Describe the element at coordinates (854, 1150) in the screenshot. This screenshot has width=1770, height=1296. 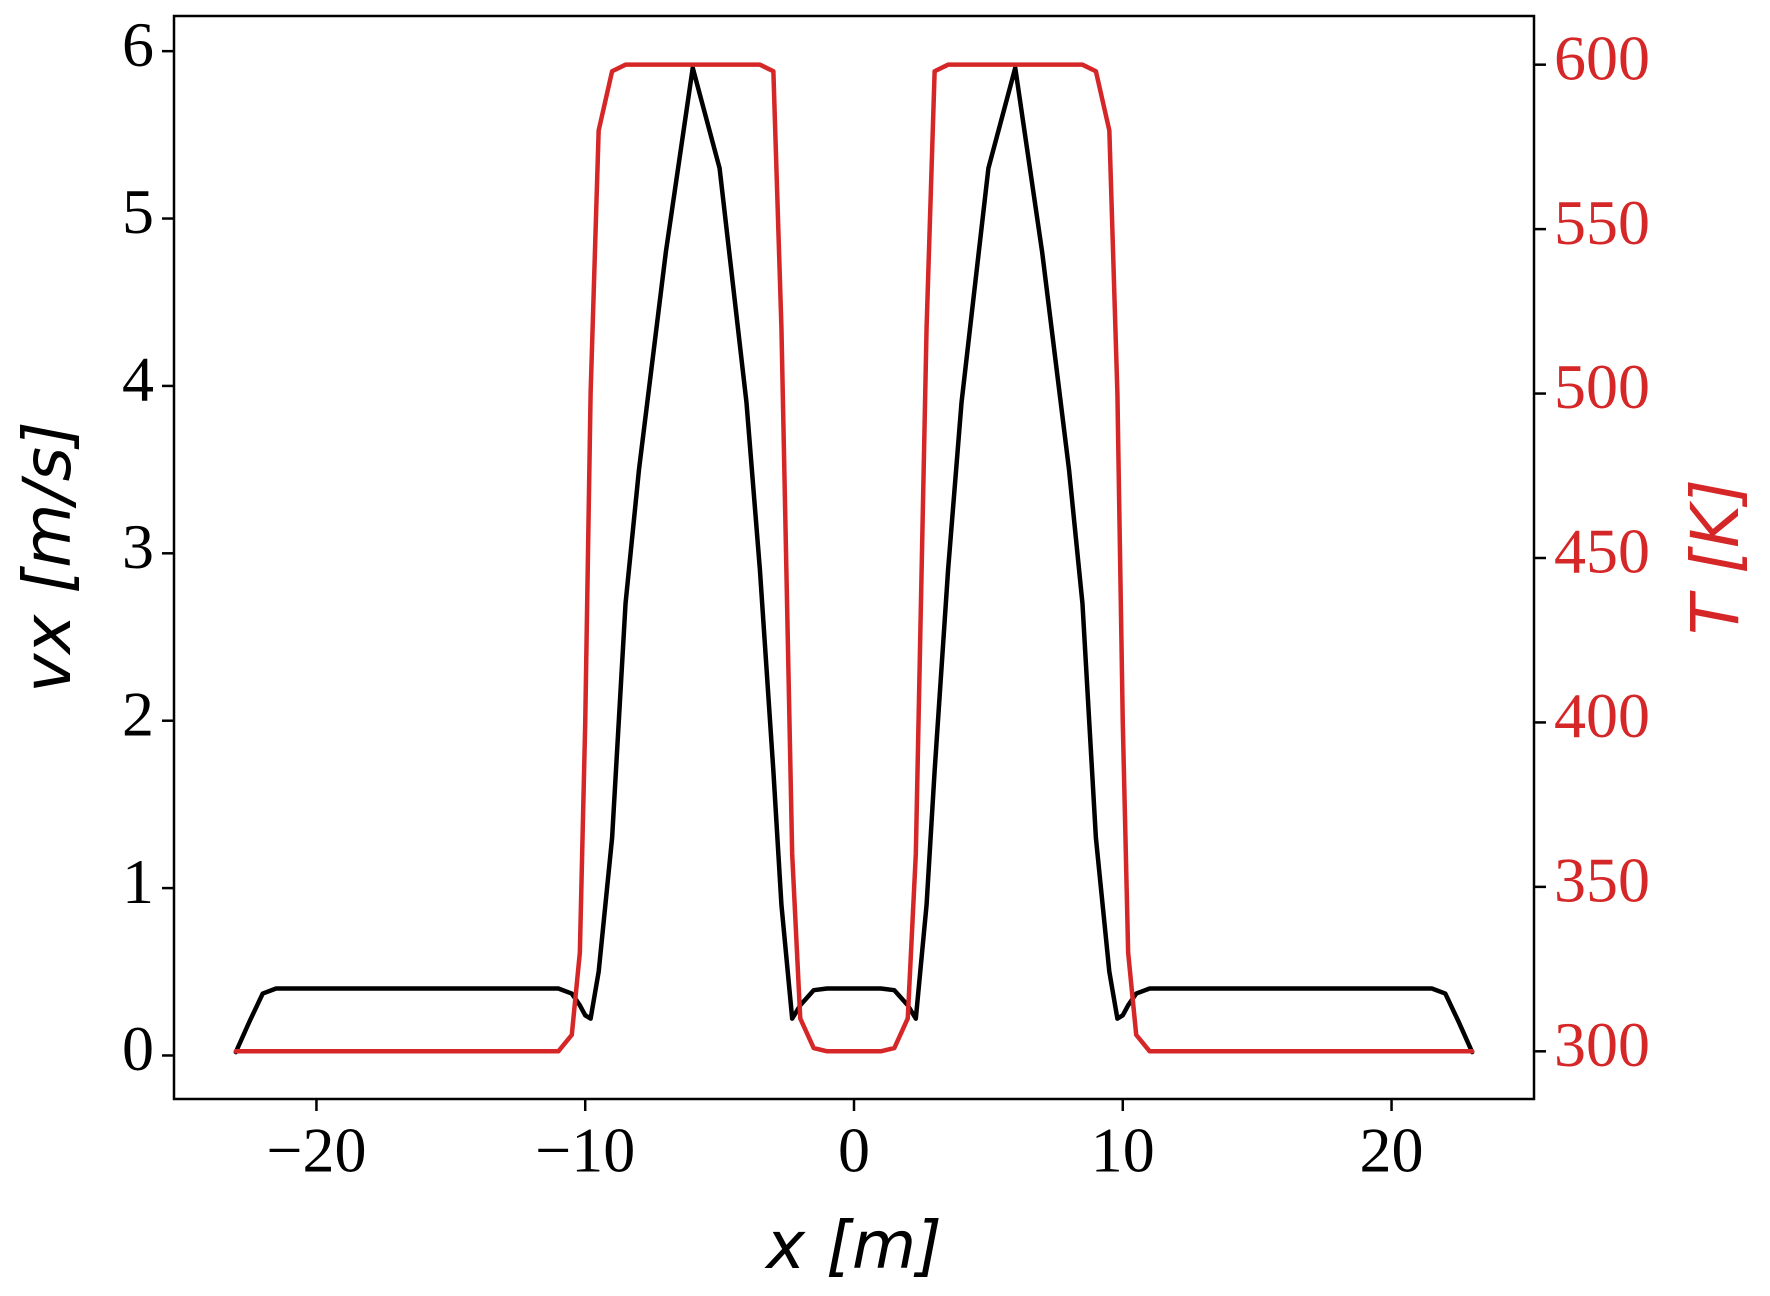
I see `x-tick-label: 0` at that location.